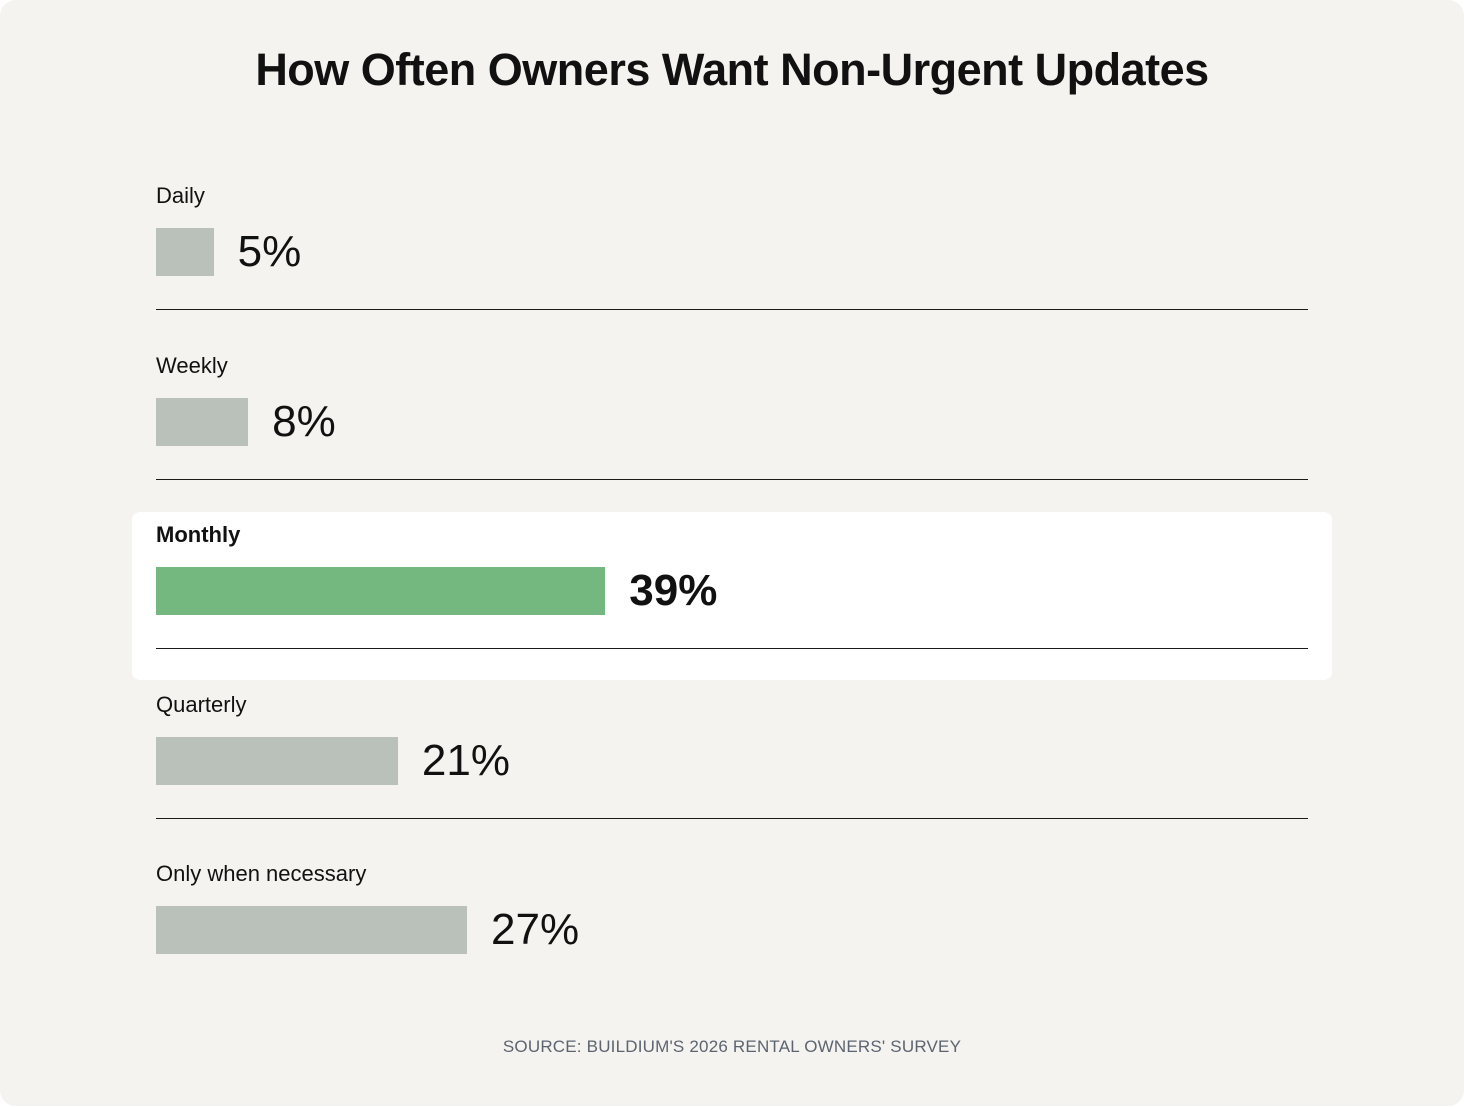 This screenshot has width=1464, height=1107. Describe the element at coordinates (673, 590) in the screenshot. I see `value-label: 39%` at that location.